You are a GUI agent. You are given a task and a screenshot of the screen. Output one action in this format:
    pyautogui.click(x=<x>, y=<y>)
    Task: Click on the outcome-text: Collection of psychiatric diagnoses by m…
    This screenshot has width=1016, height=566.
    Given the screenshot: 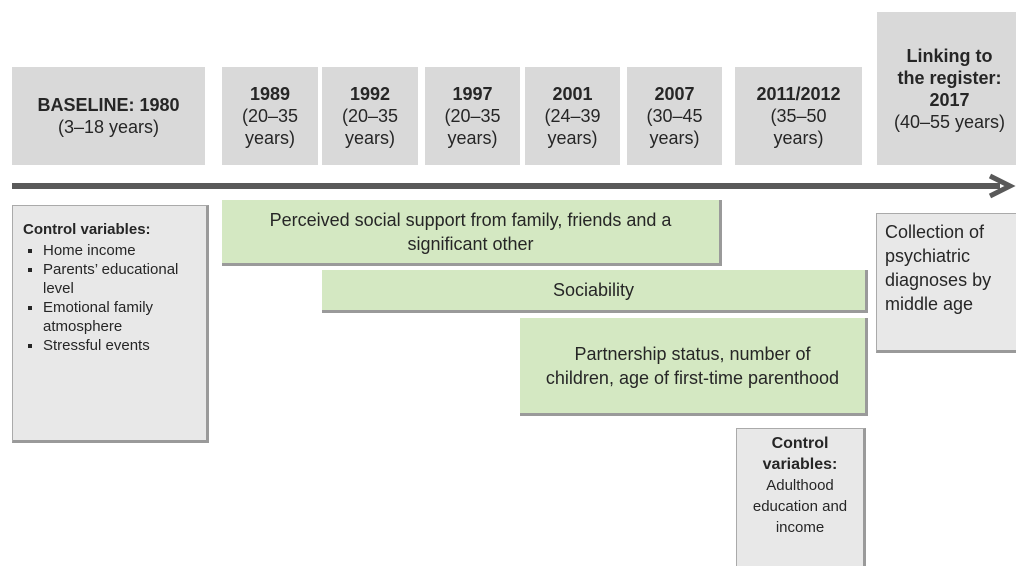 What is the action you would take?
    pyautogui.click(x=938, y=268)
    